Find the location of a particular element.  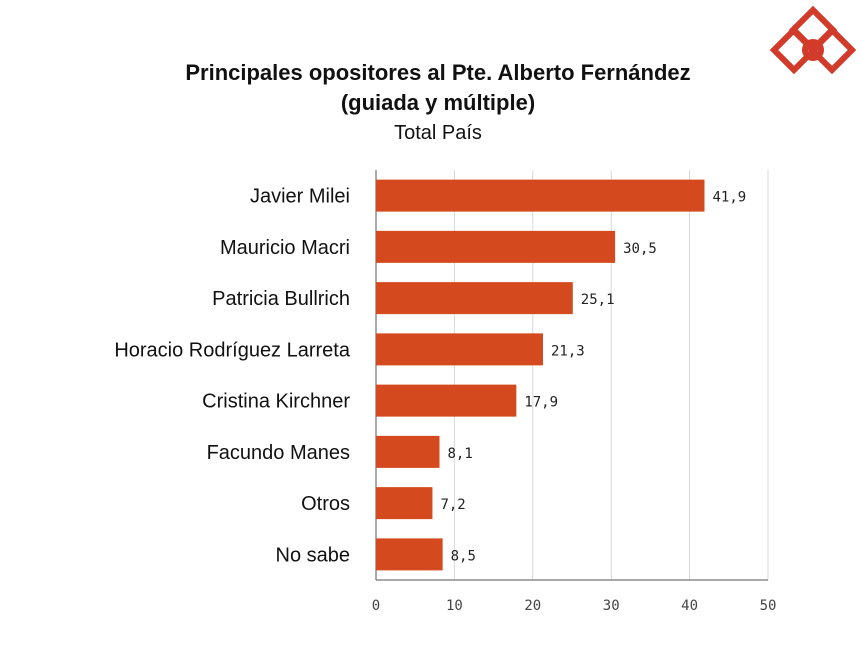

data-label: 25,1 is located at coordinates (598, 300).